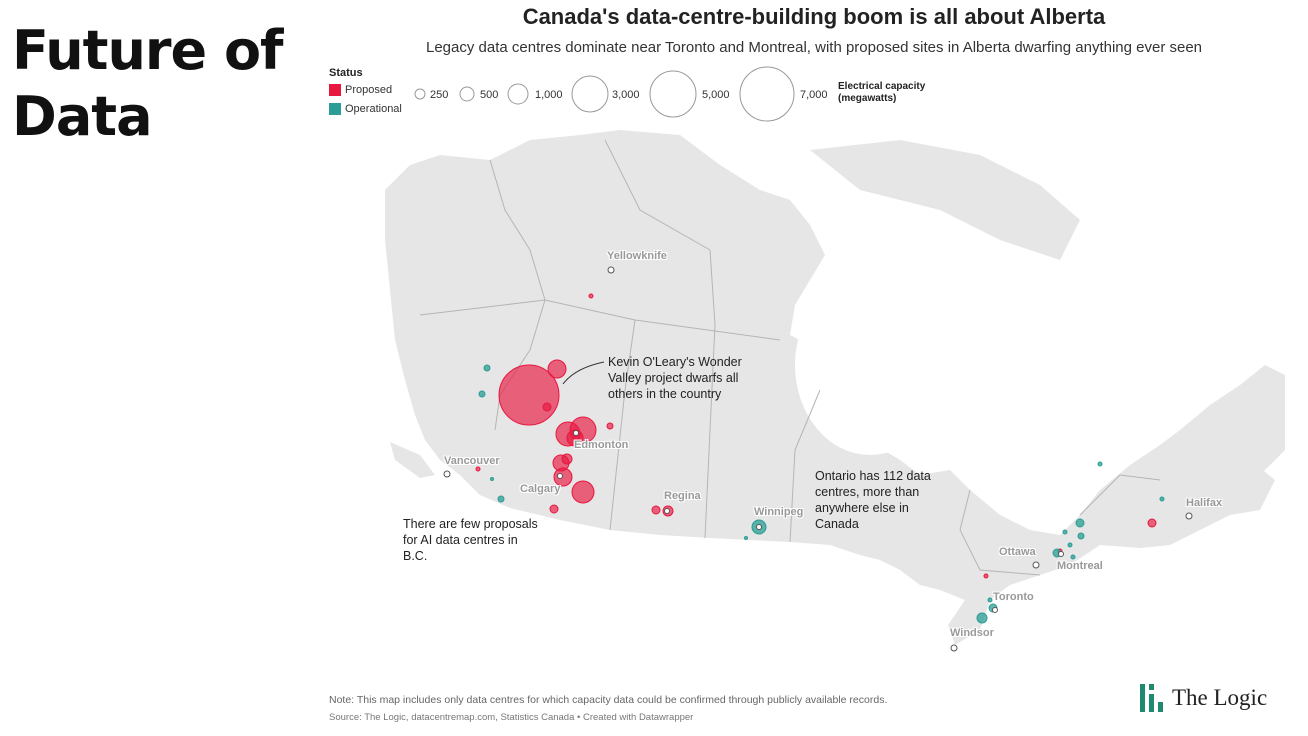  What do you see at coordinates (1000, 532) in the screenshot?
I see `border-ontario-quebec` at bounding box center [1000, 532].